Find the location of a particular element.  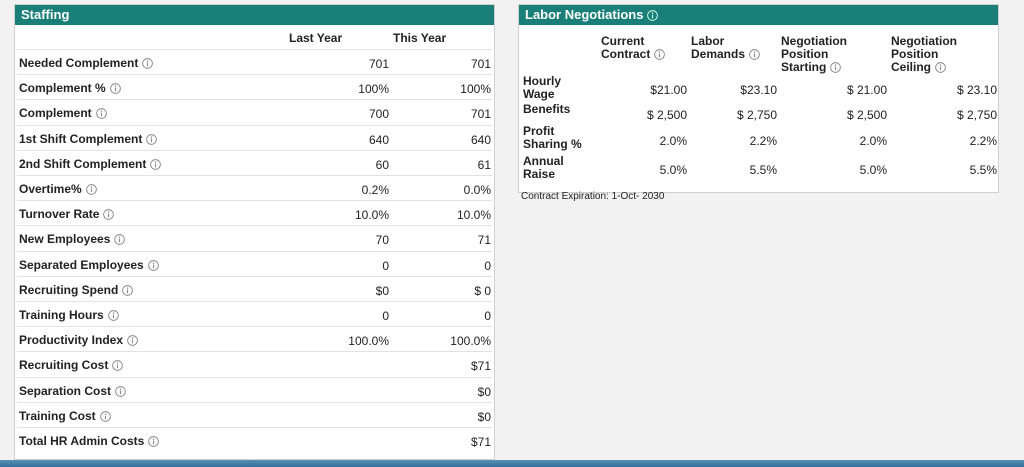

column-header-text: Labor Demands is located at coordinates (718, 47).